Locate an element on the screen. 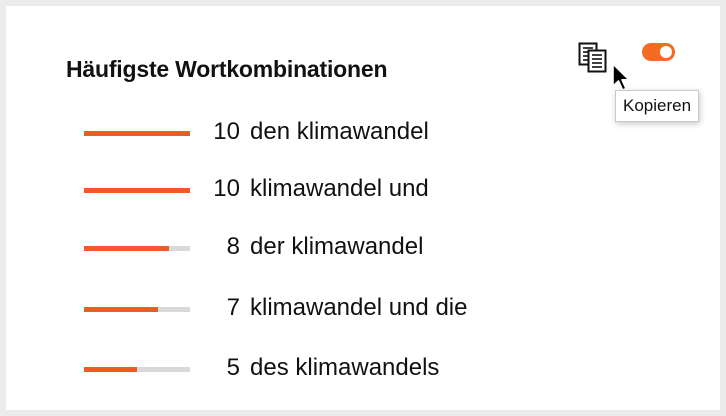 The width and height of the screenshot is (726, 416). display-toggle is located at coordinates (658, 52).